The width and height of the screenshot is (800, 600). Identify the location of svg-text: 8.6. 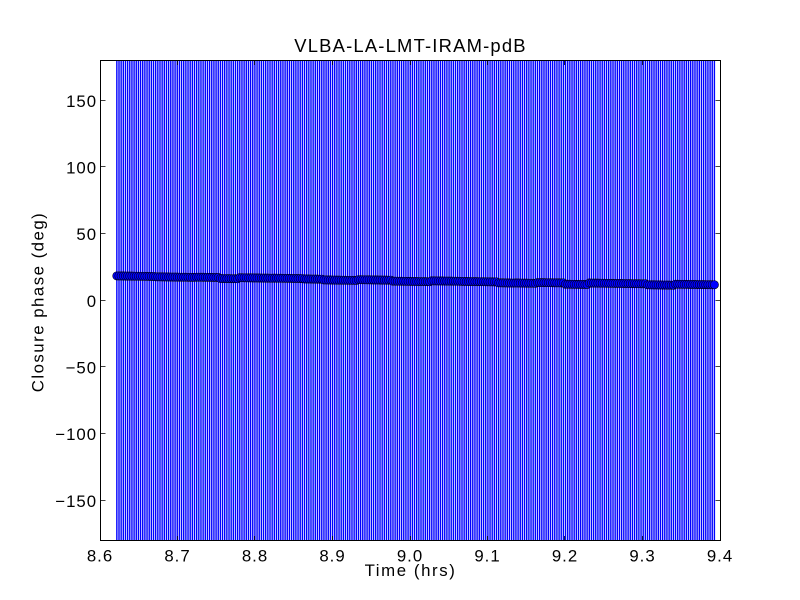
(100, 556).